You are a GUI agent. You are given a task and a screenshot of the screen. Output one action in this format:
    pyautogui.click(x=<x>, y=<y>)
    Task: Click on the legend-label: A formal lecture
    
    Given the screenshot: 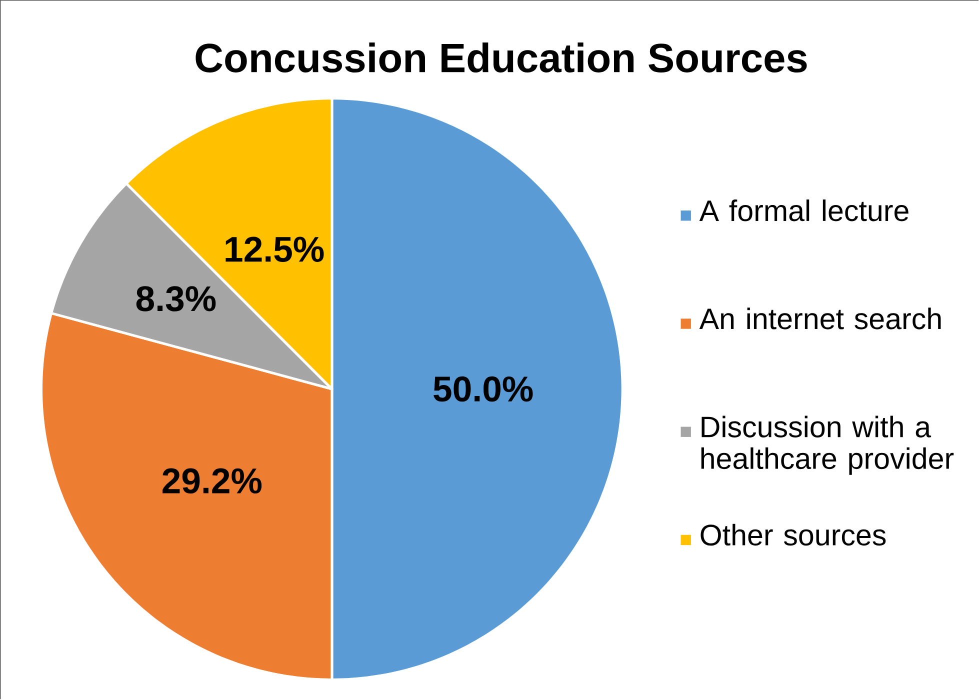 What is the action you would take?
    pyautogui.click(x=803, y=211)
    